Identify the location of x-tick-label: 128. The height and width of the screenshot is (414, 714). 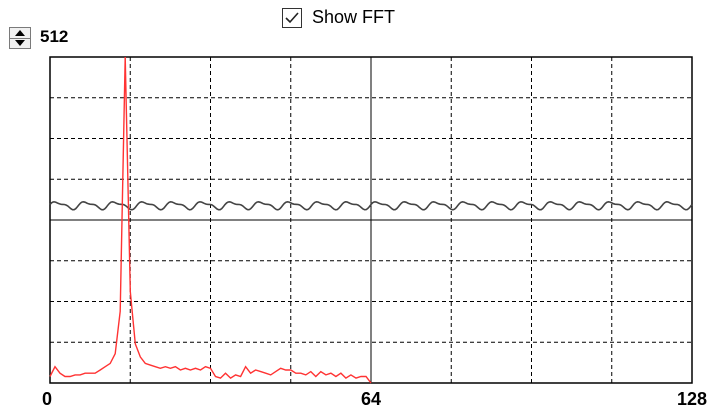
(692, 399).